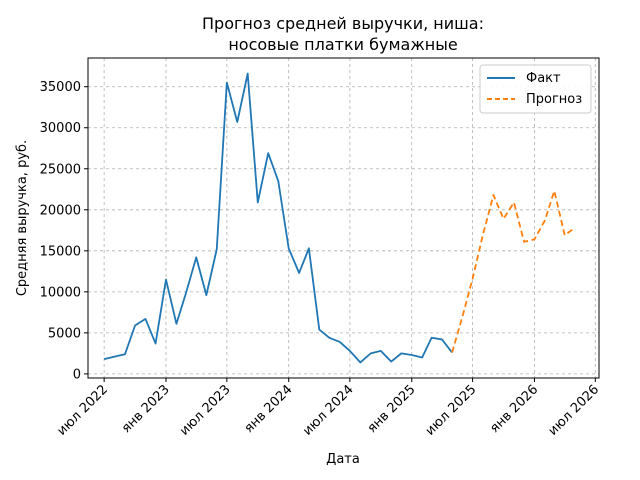  What do you see at coordinates (342, 44) in the screenshot?
I see `chart-title-line-2: носовые платки бумажные` at bounding box center [342, 44].